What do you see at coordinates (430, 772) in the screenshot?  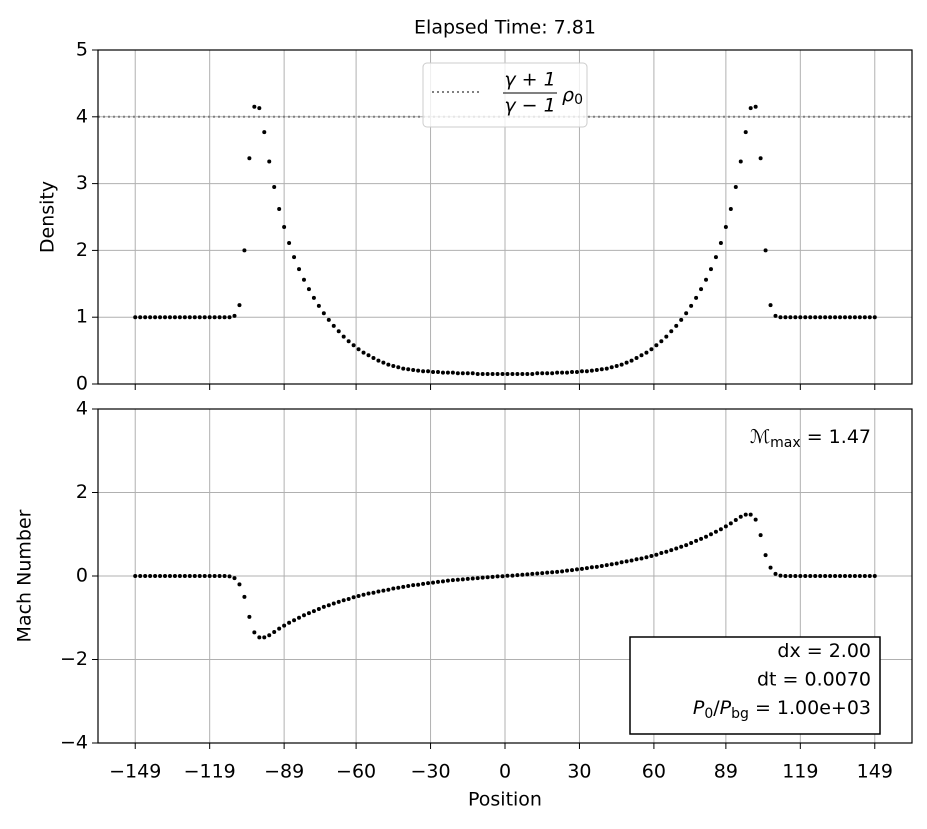 I see `x-tick-label: −30` at bounding box center [430, 772].